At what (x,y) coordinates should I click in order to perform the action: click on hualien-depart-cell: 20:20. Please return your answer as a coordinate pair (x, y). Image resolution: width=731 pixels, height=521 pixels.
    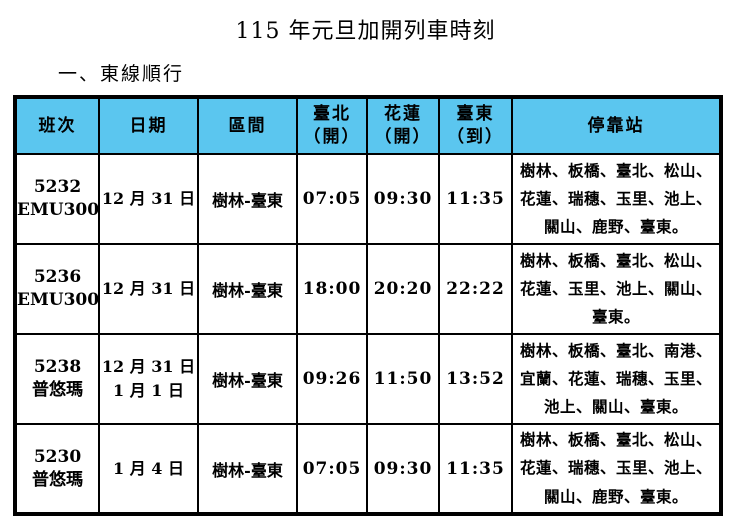
    Looking at the image, I should click on (403, 289).